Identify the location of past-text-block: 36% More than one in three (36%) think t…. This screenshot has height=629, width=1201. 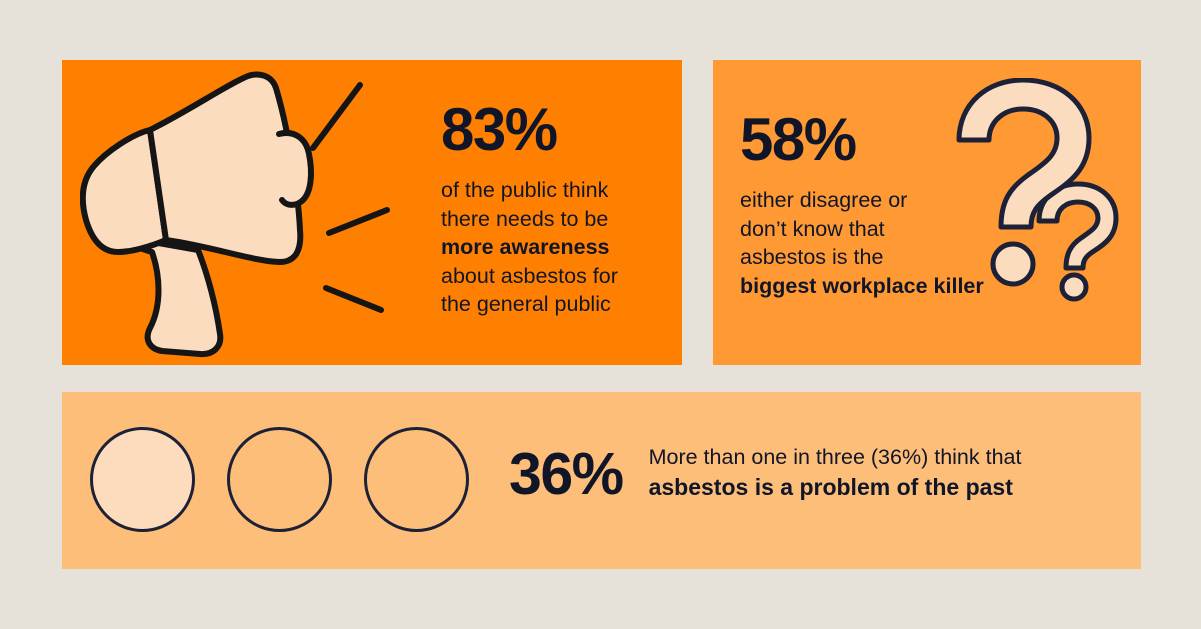
(765, 473).